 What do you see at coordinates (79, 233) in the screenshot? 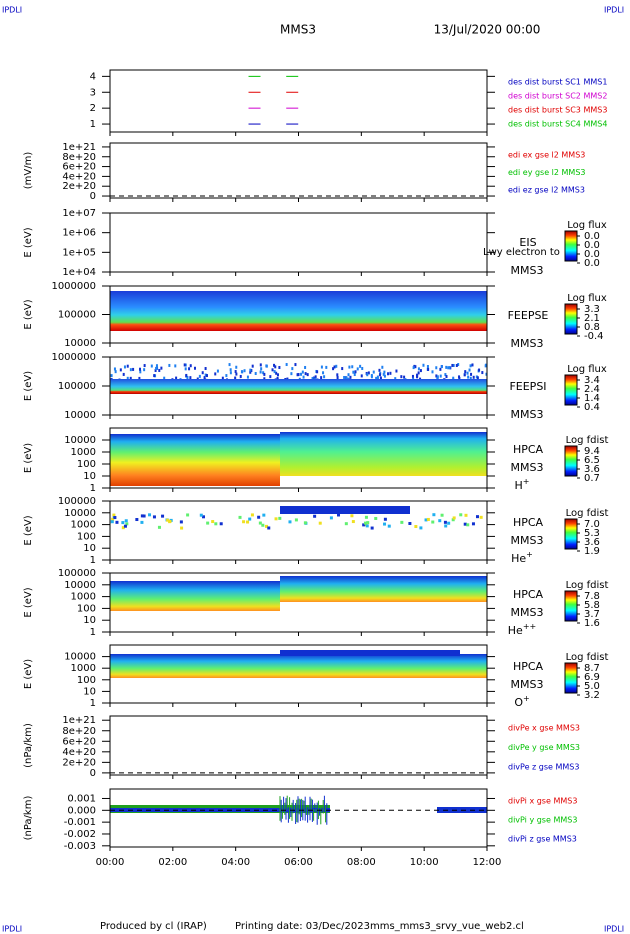
I see `y-tick-label: 1e+06` at bounding box center [79, 233].